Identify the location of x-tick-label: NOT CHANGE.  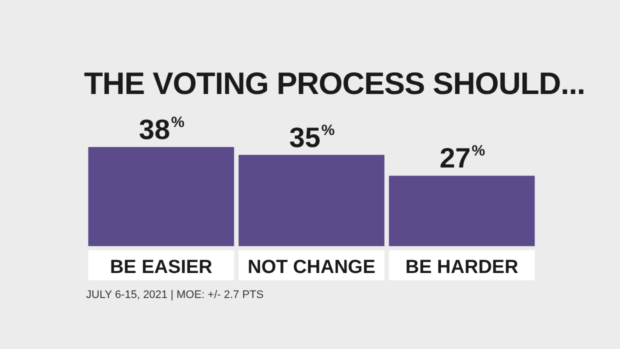
(312, 267).